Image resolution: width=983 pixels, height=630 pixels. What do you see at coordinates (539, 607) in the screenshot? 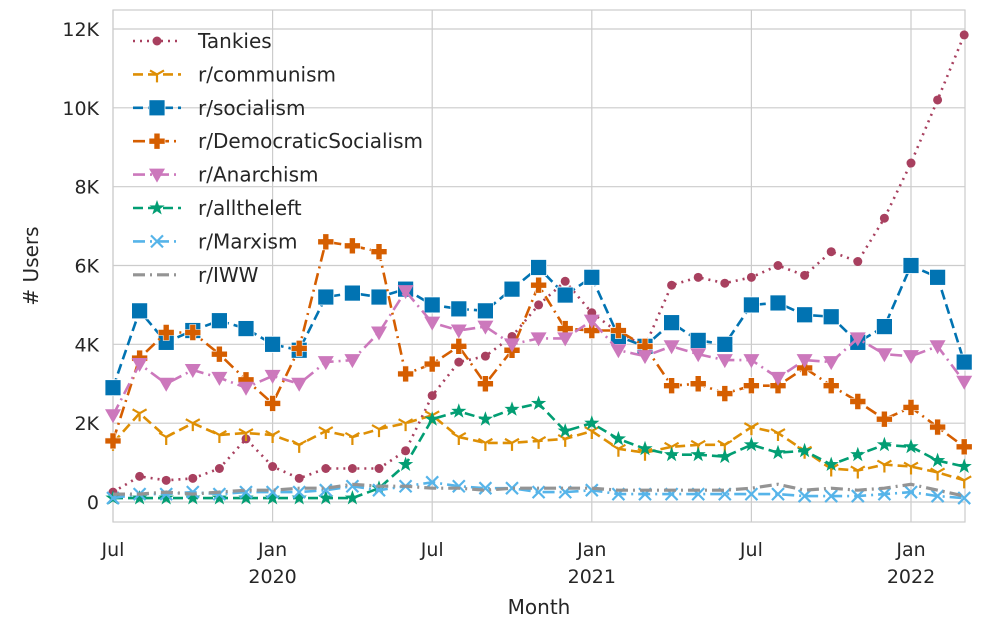
I see `x-axis-label: Month` at bounding box center [539, 607].